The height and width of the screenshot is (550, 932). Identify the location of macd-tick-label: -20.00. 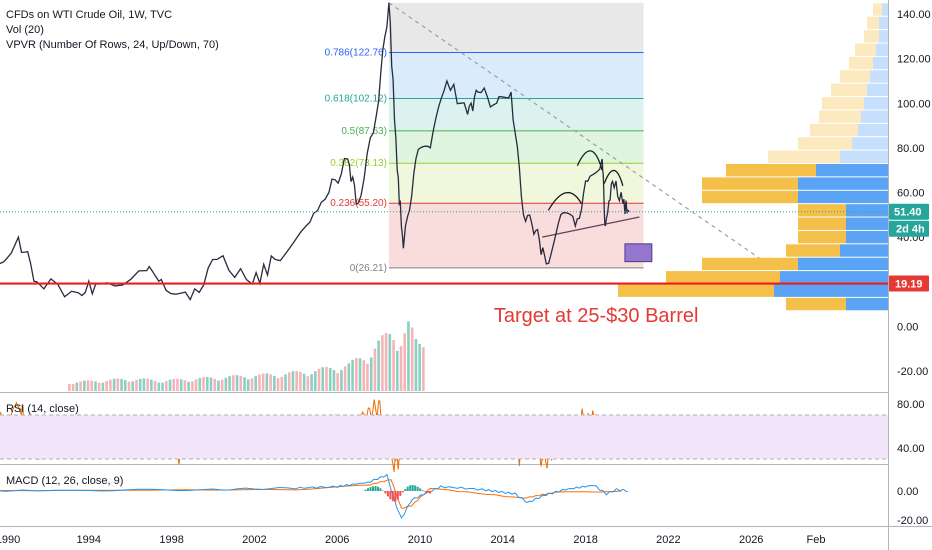
(912, 521).